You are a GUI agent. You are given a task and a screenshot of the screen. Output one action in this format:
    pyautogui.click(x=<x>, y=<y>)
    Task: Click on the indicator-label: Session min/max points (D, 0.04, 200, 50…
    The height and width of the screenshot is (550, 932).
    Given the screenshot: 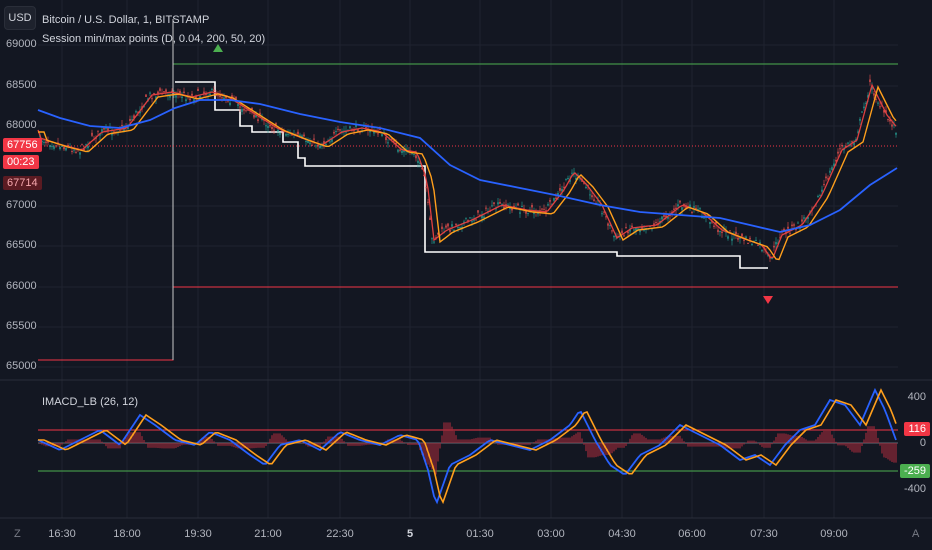 What is the action you would take?
    pyautogui.click(x=154, y=39)
    